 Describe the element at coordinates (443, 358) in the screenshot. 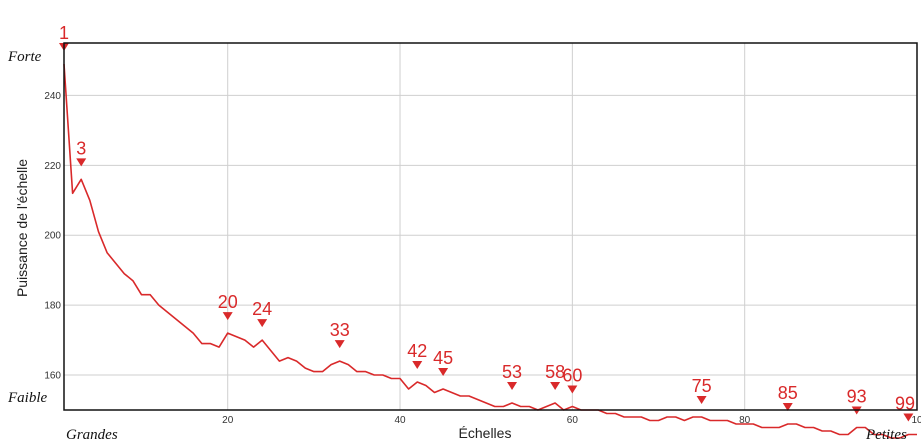

I see `peak-label: 45` at that location.